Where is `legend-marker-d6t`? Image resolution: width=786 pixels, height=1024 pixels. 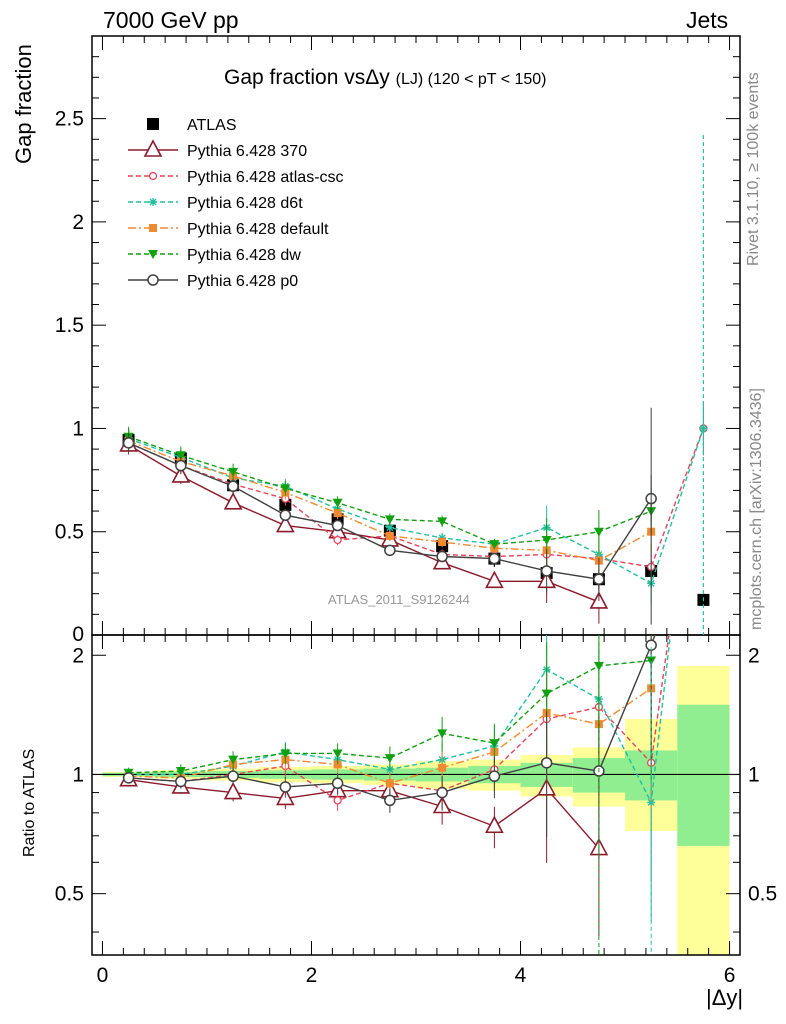 legend-marker-d6t is located at coordinates (153, 202).